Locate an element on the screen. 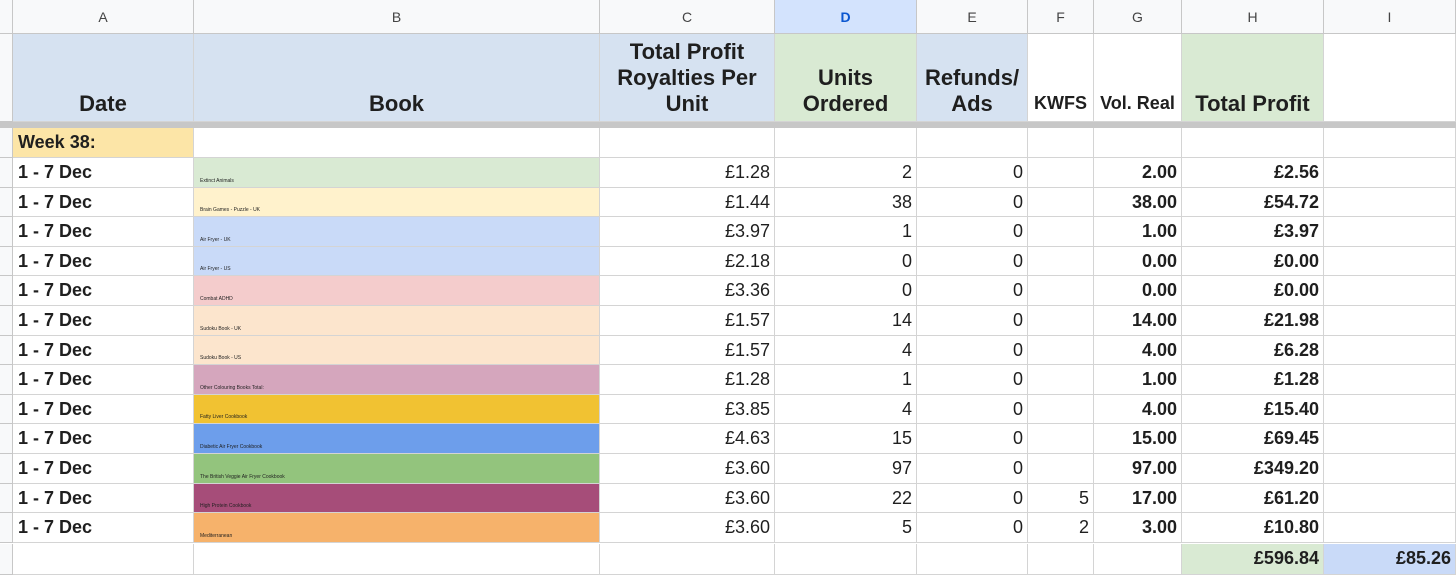  header-kwfs: KWFS is located at coordinates (1061, 78).